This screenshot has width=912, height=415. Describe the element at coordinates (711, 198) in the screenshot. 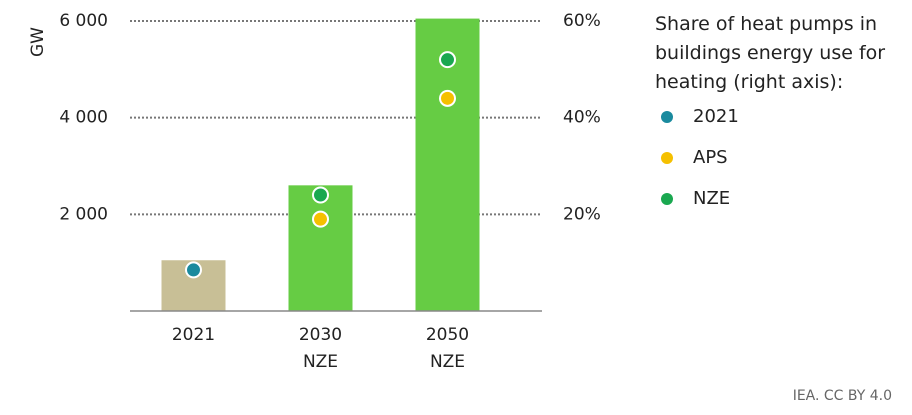

I see `legend-label: NZE` at that location.